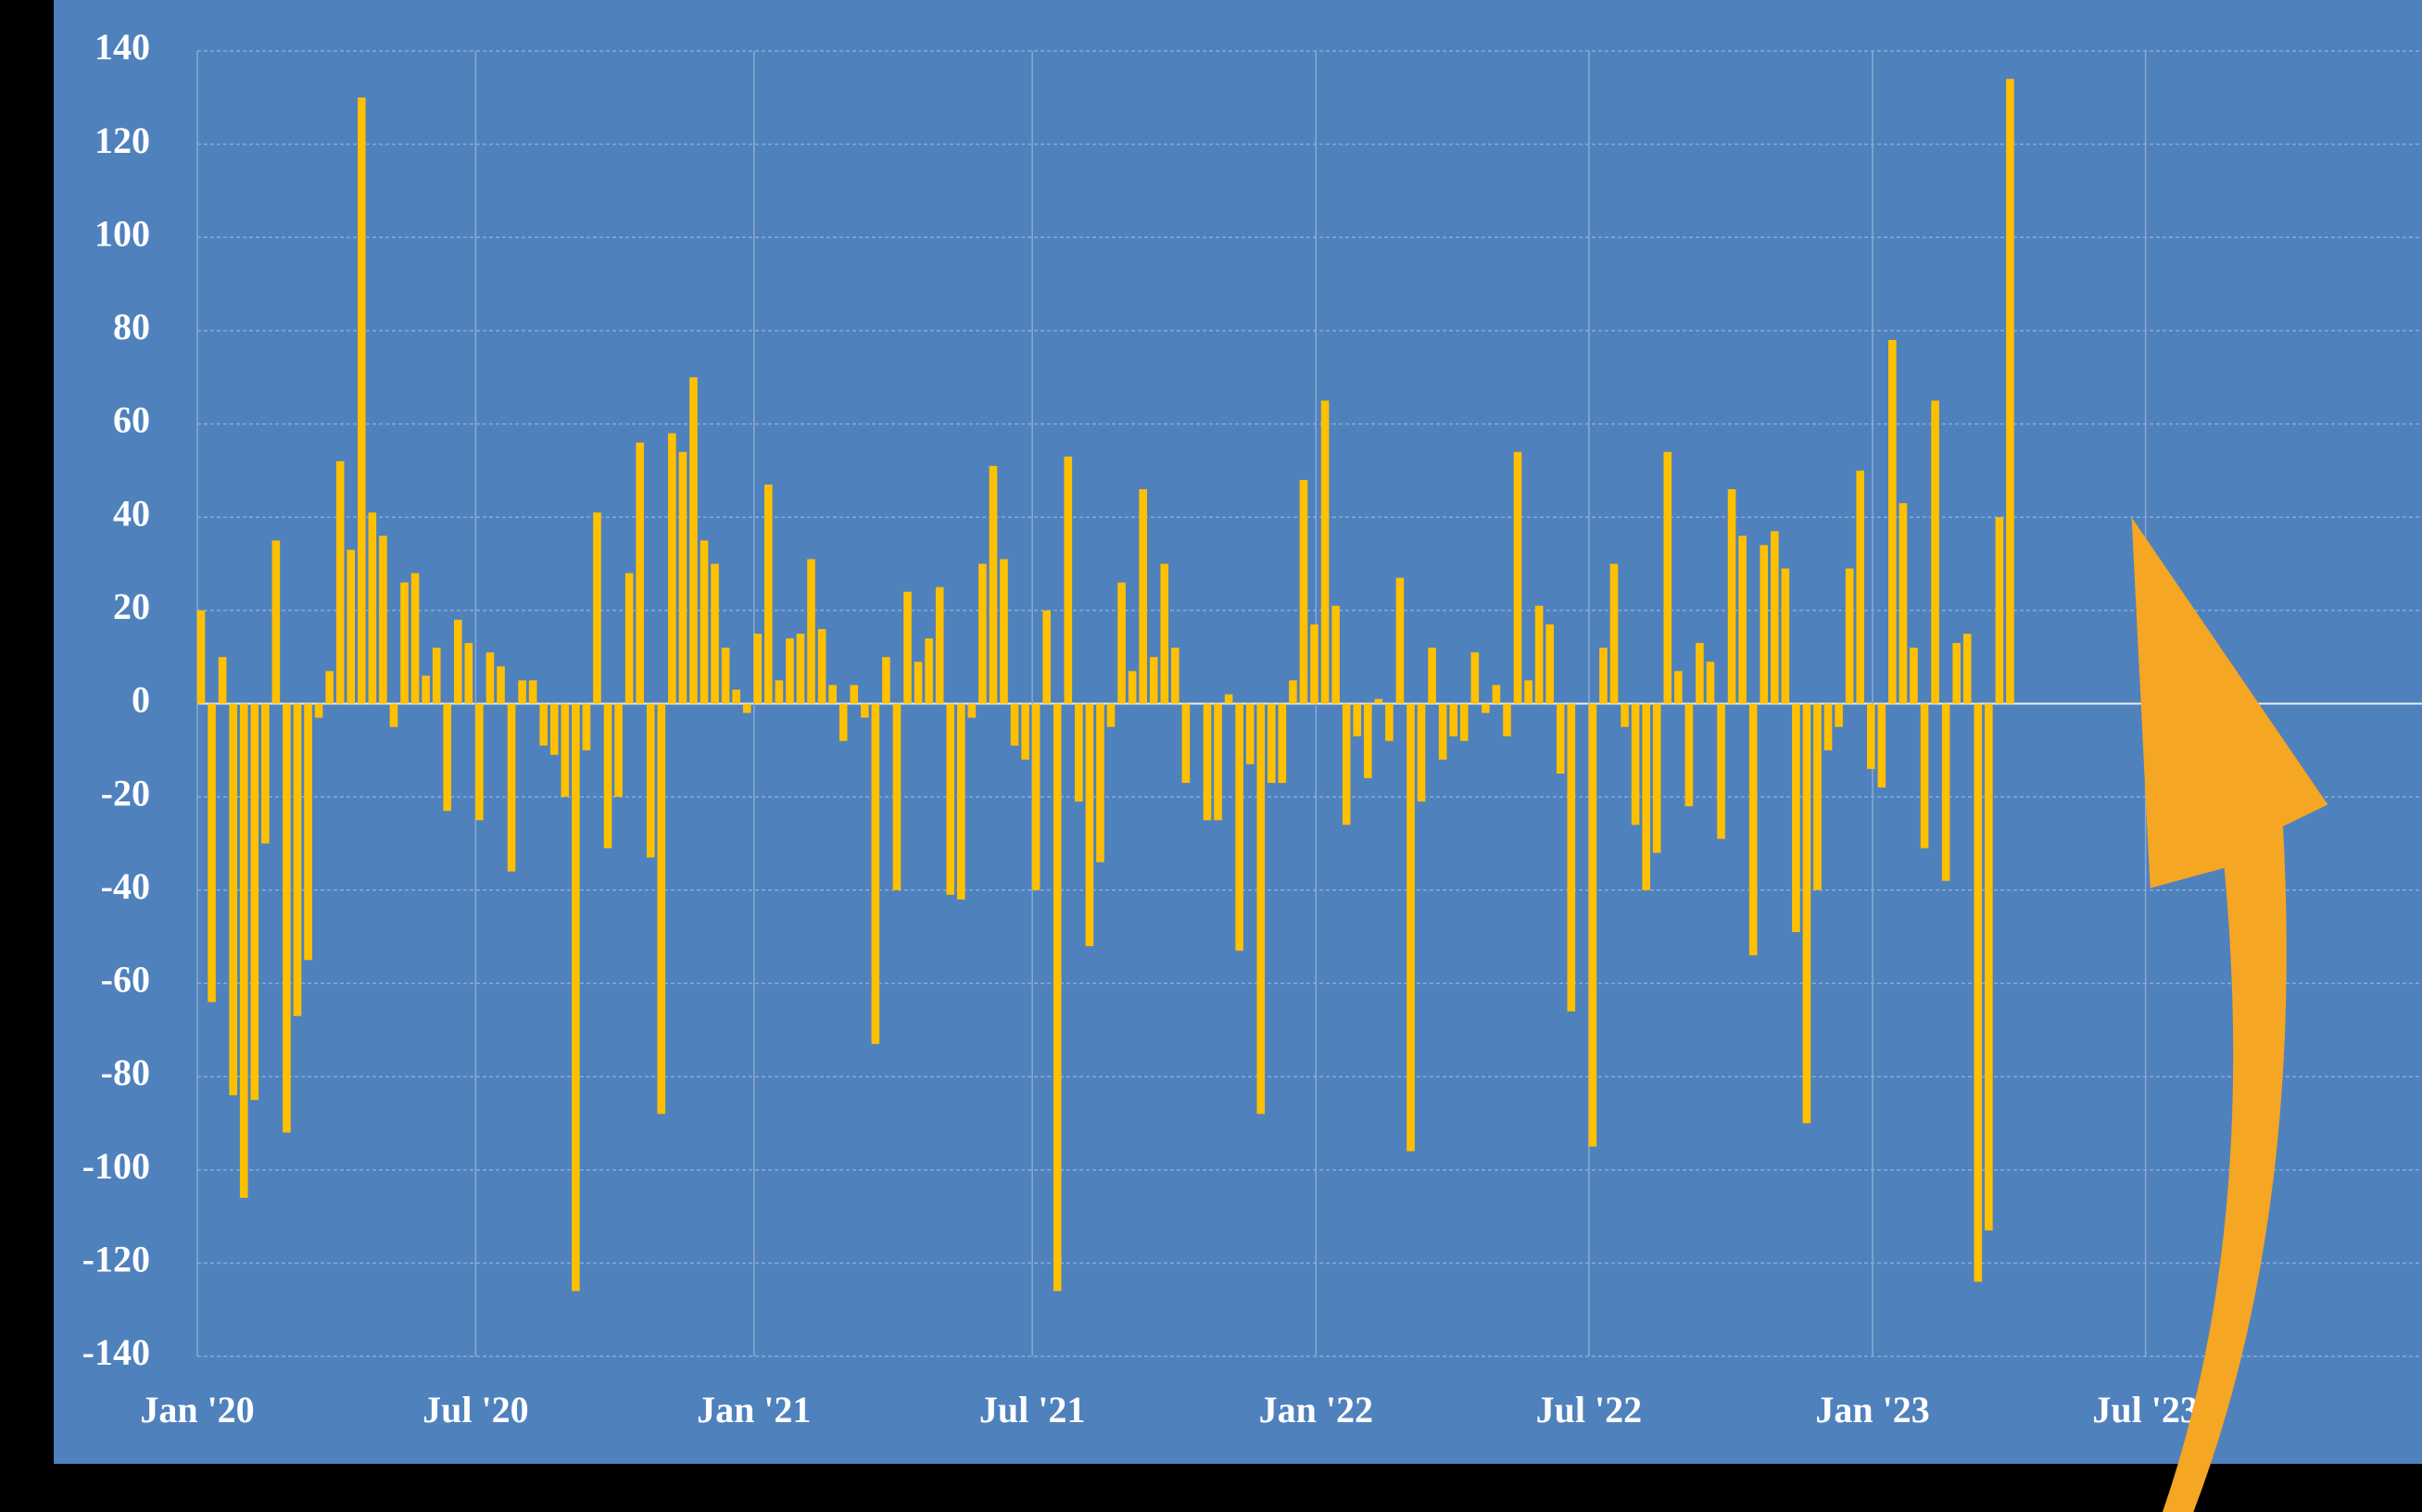 The image size is (2422, 1512). Describe the element at coordinates (1032, 1409) in the screenshot. I see `x-tick-label: Jul '21` at that location.